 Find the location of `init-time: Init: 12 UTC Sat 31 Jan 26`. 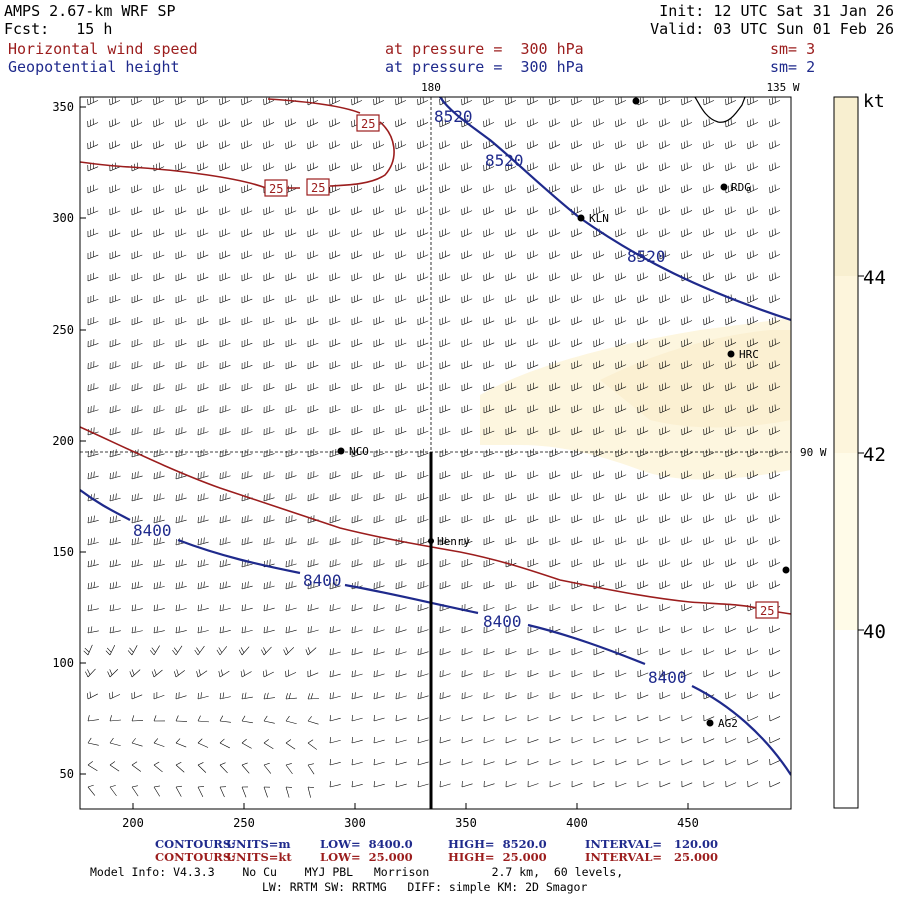

init-time: Init: 12 UTC Sat 31 Jan 26 is located at coordinates (776, 11).